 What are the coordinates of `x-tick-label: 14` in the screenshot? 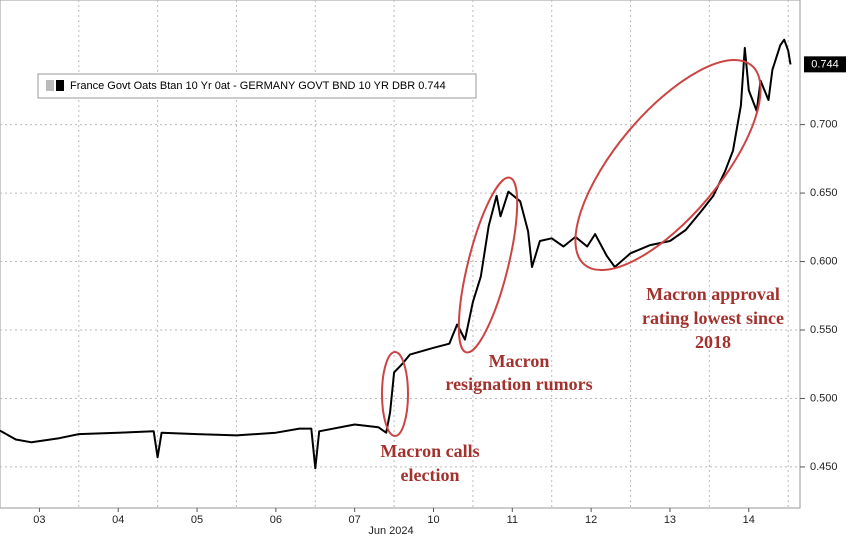 It's located at (749, 520).